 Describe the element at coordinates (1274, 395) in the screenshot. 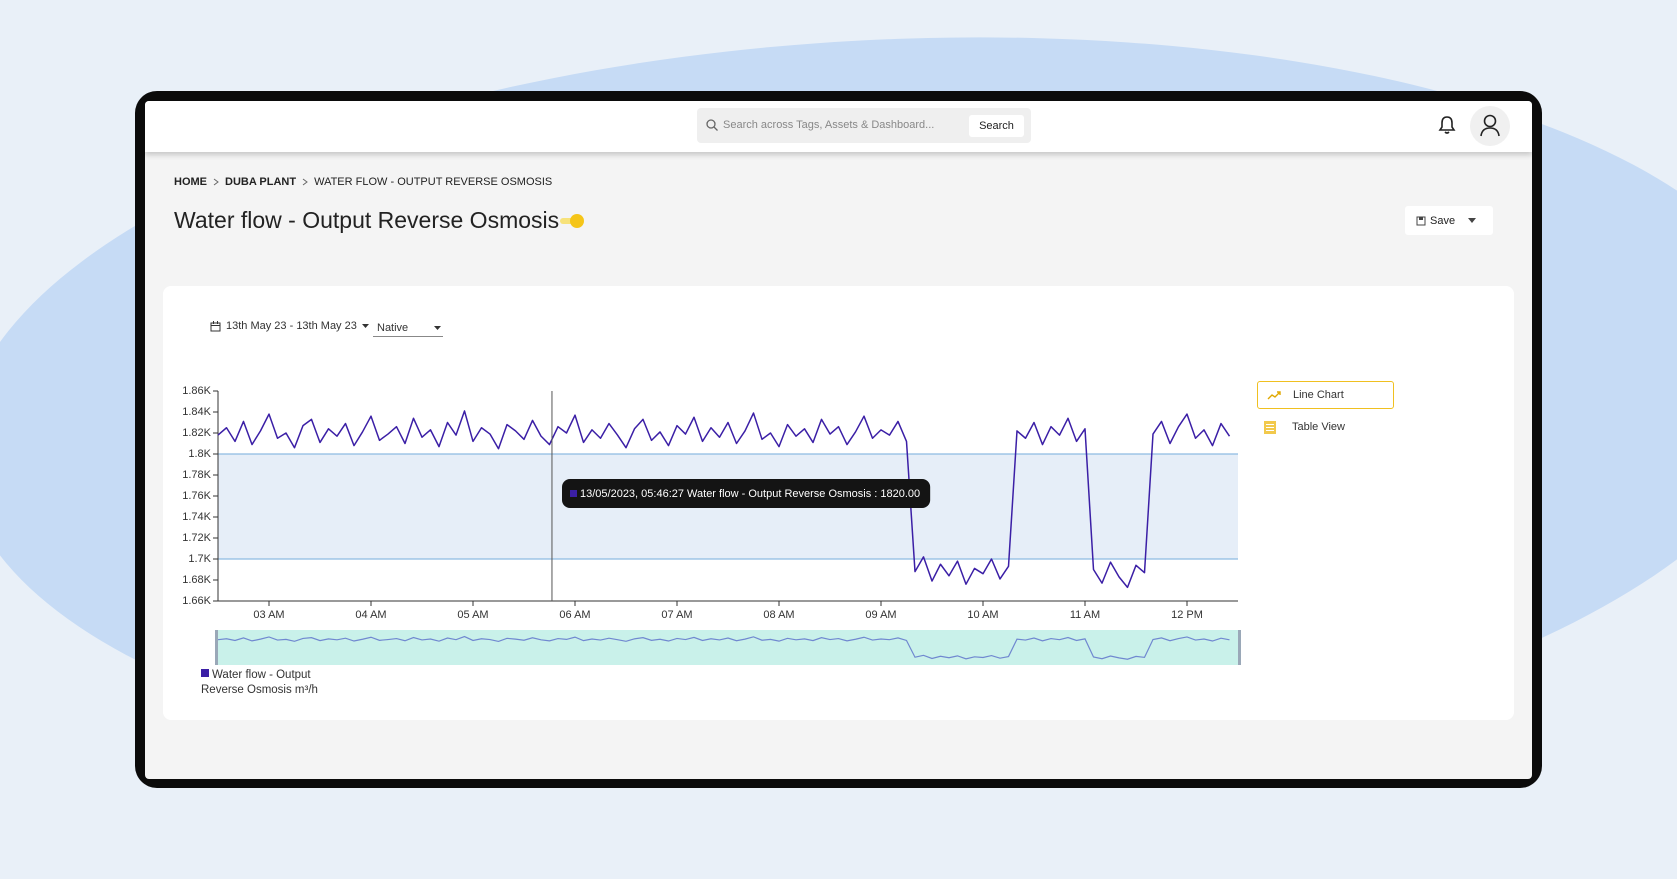

I see `line-chart-icon` at that location.